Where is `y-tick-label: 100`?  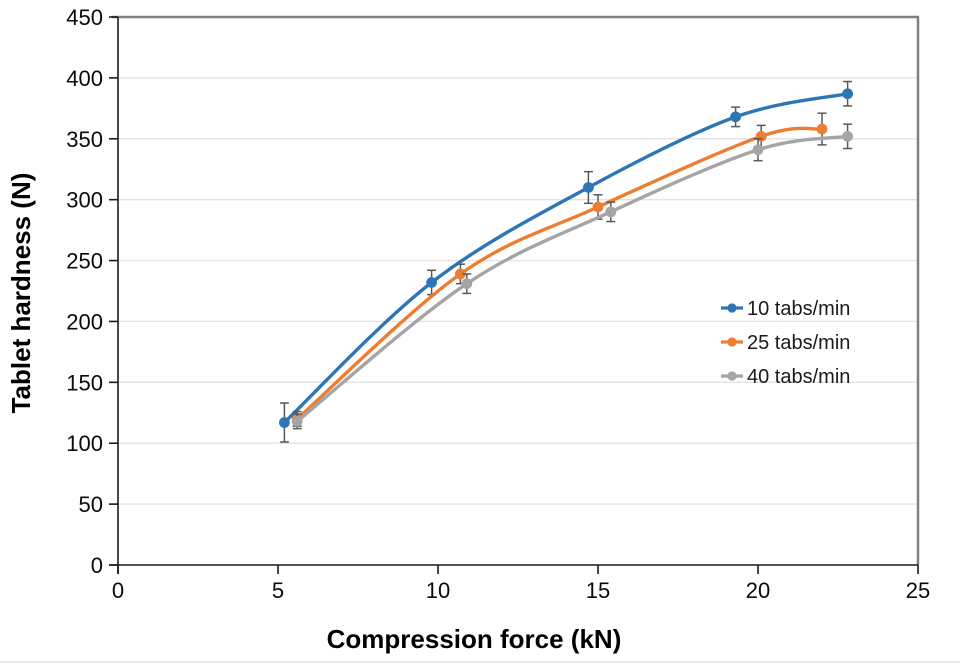 y-tick-label: 100 is located at coordinates (84, 443).